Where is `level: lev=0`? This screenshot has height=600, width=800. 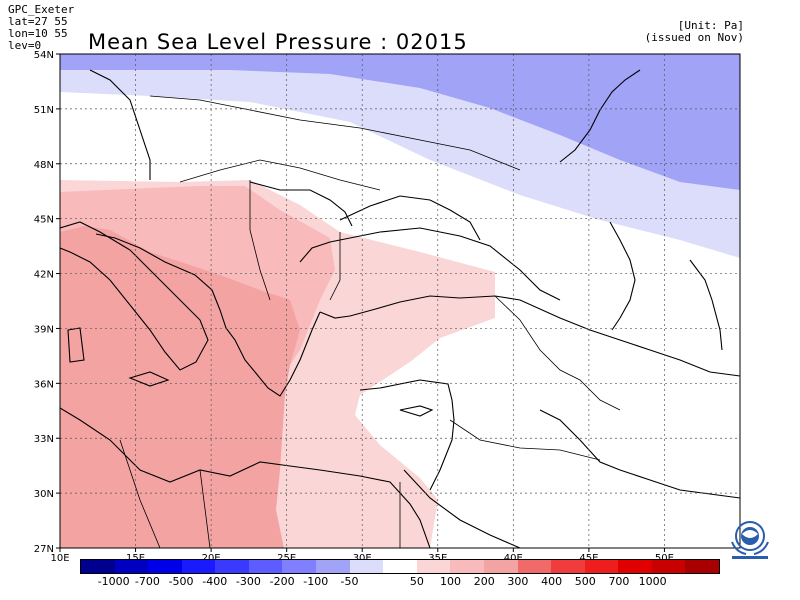
level: lev=0 is located at coordinates (25, 45).